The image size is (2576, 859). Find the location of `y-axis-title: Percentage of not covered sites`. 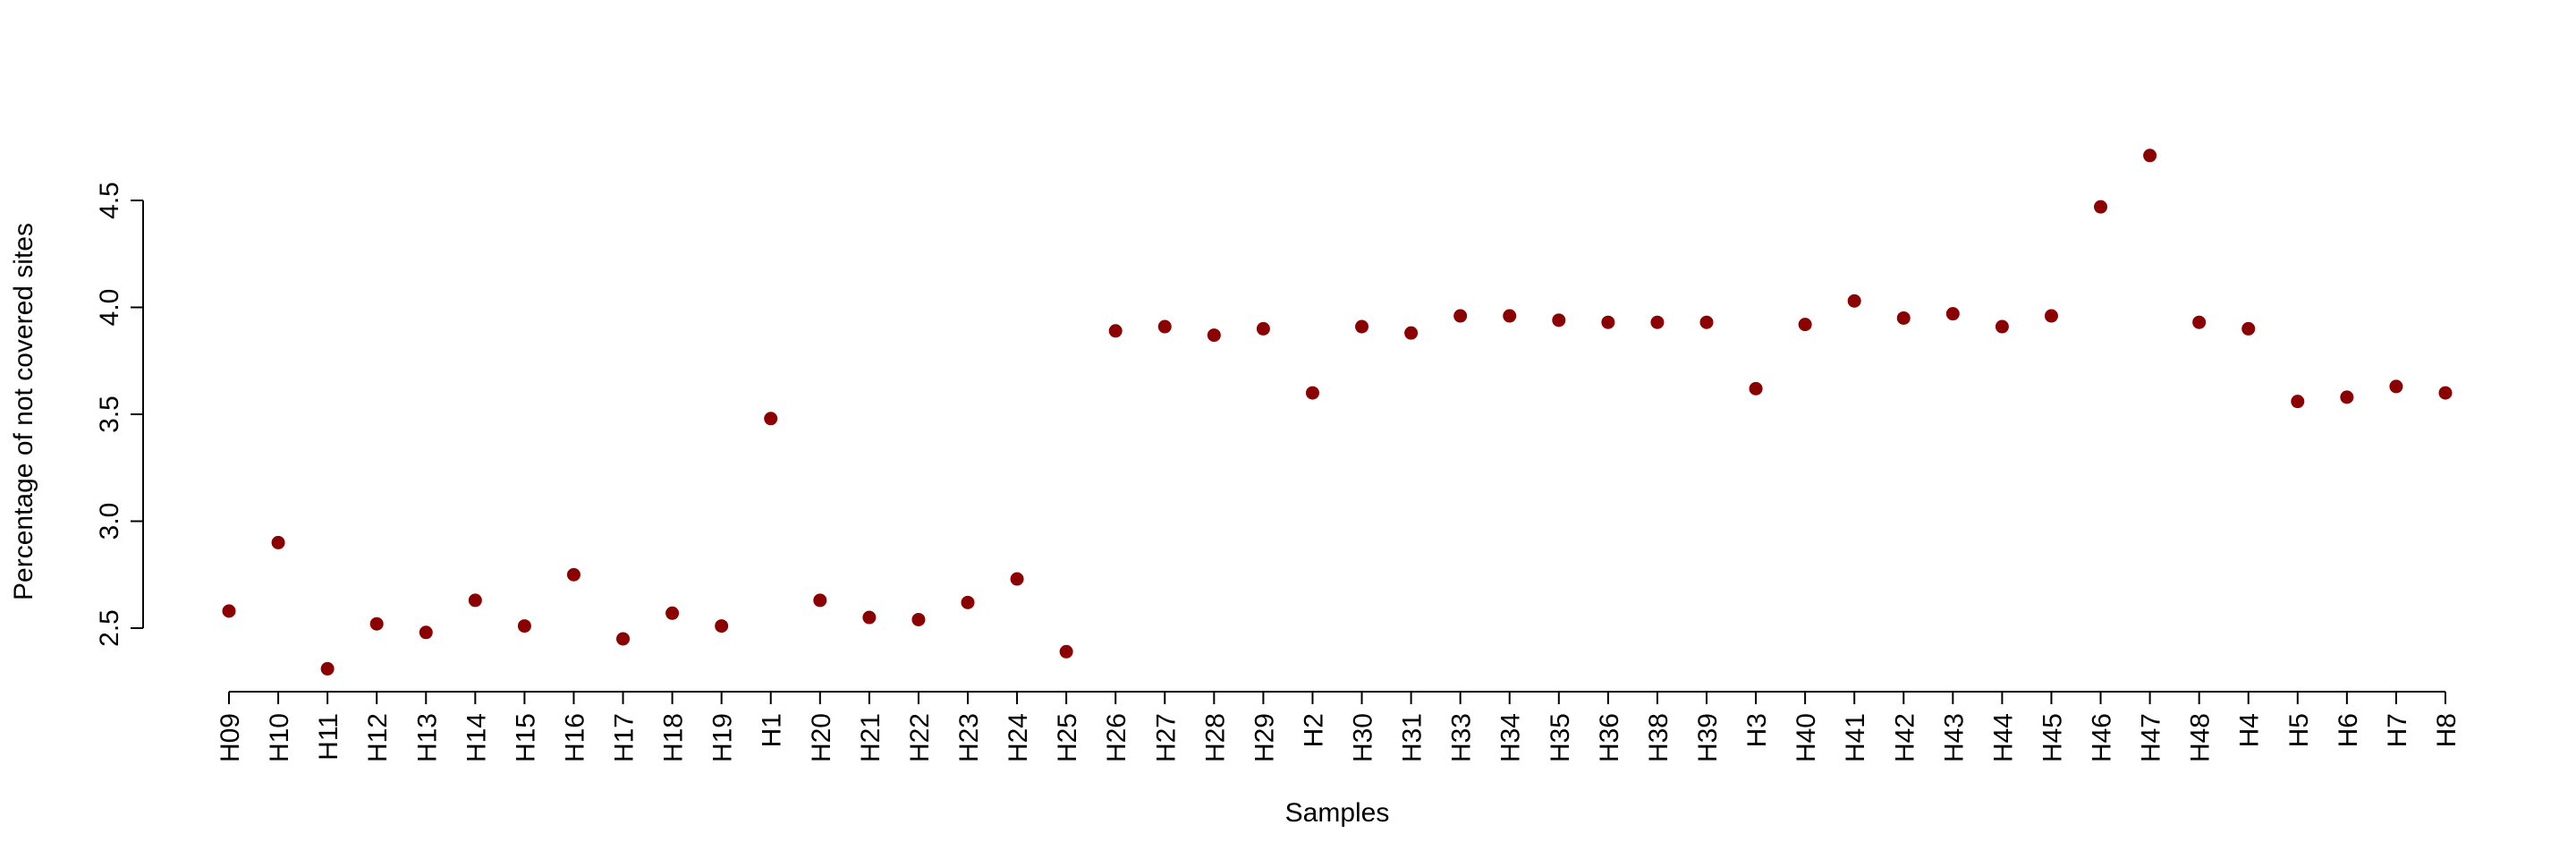

y-axis-title: Percentage of not covered sites is located at coordinates (23, 411).